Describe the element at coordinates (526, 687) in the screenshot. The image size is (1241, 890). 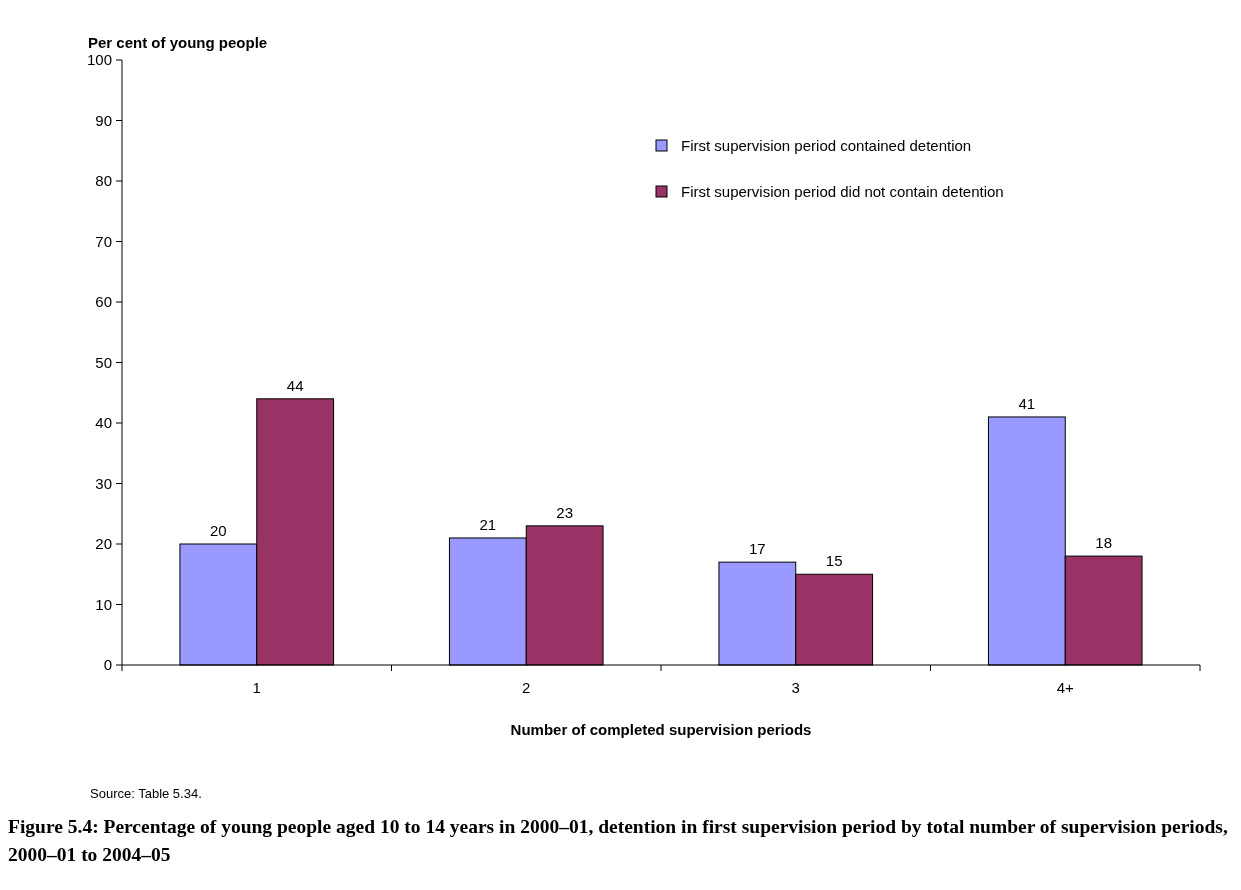
I see `x-tick-label: 2` at that location.